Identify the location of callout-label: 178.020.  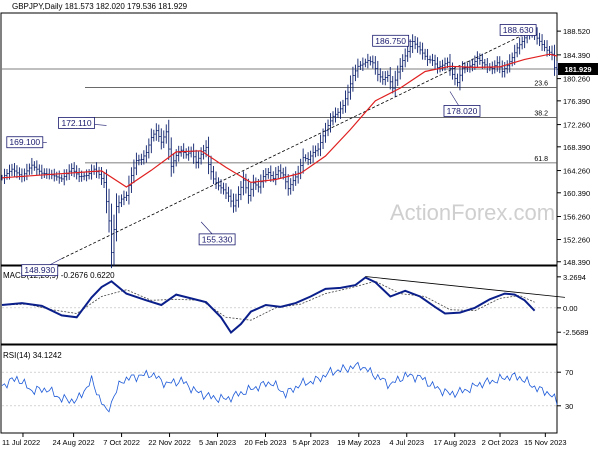
(462, 111).